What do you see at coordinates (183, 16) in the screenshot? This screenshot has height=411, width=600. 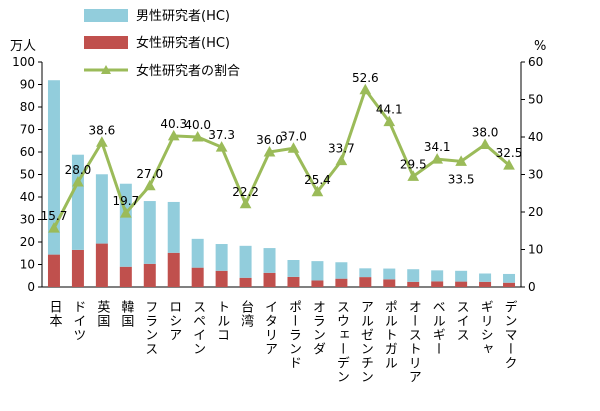 I see `legend-label-male: 男性研究者(HC)` at bounding box center [183, 16].